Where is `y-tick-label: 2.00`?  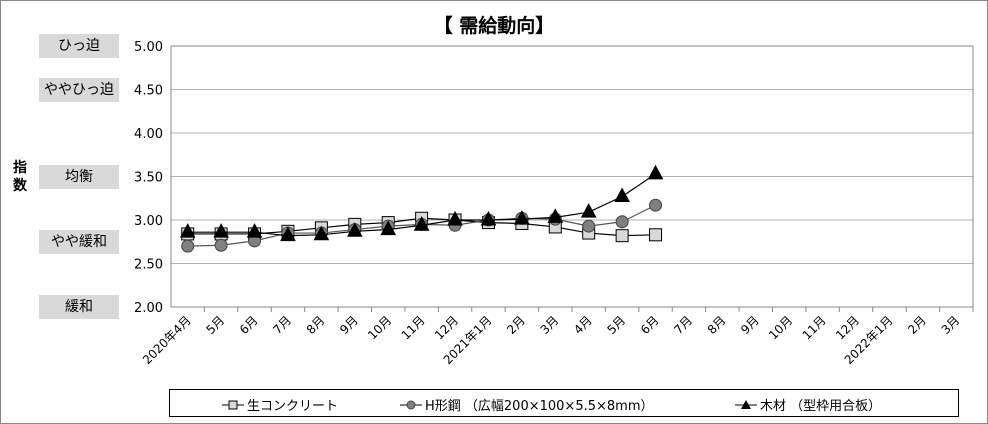
y-tick-label: 2.00 is located at coordinates (148, 308).